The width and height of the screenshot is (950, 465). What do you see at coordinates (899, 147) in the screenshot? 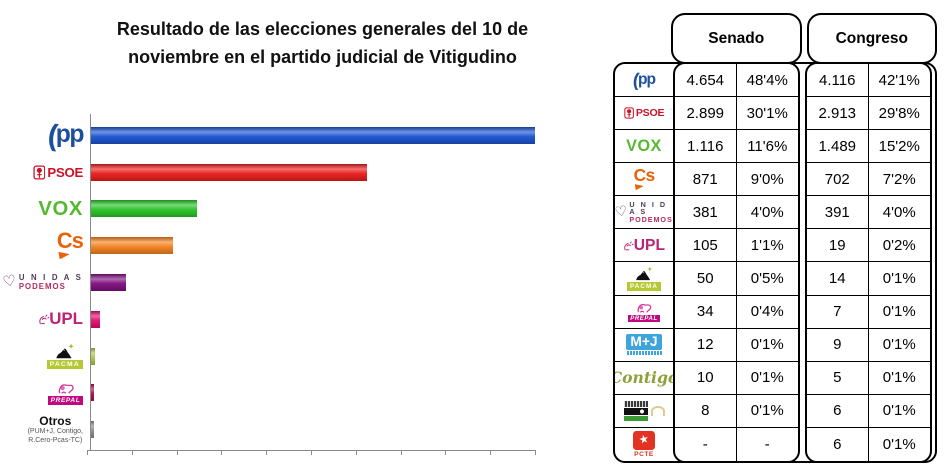
I see `congreso-pct-cell: 15'2%` at bounding box center [899, 147].